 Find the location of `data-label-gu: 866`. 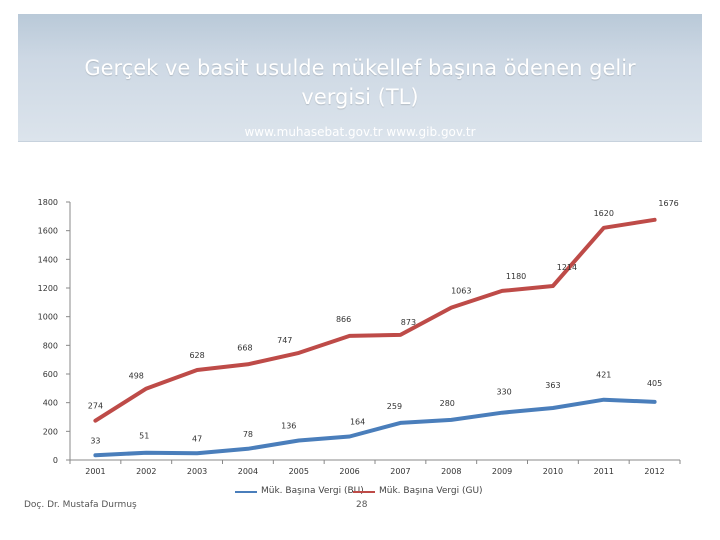

data-label-gu: 866 is located at coordinates (343, 319).